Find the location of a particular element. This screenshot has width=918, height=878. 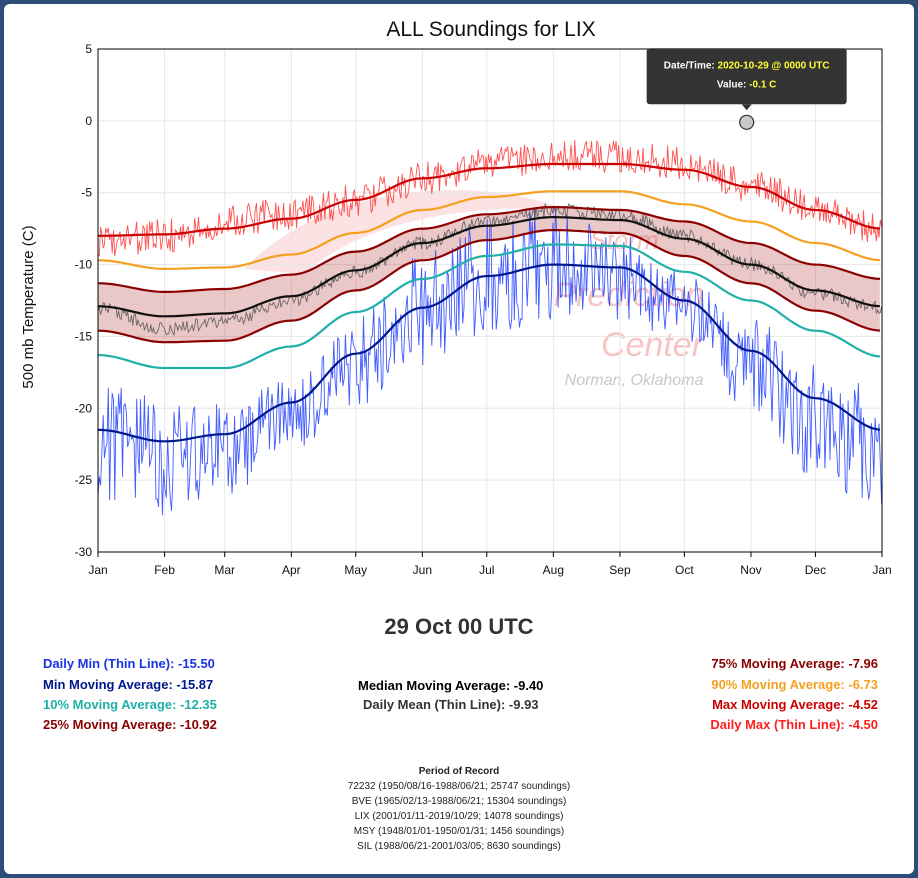

y-tick-label: -20 is located at coordinates (84, 408).